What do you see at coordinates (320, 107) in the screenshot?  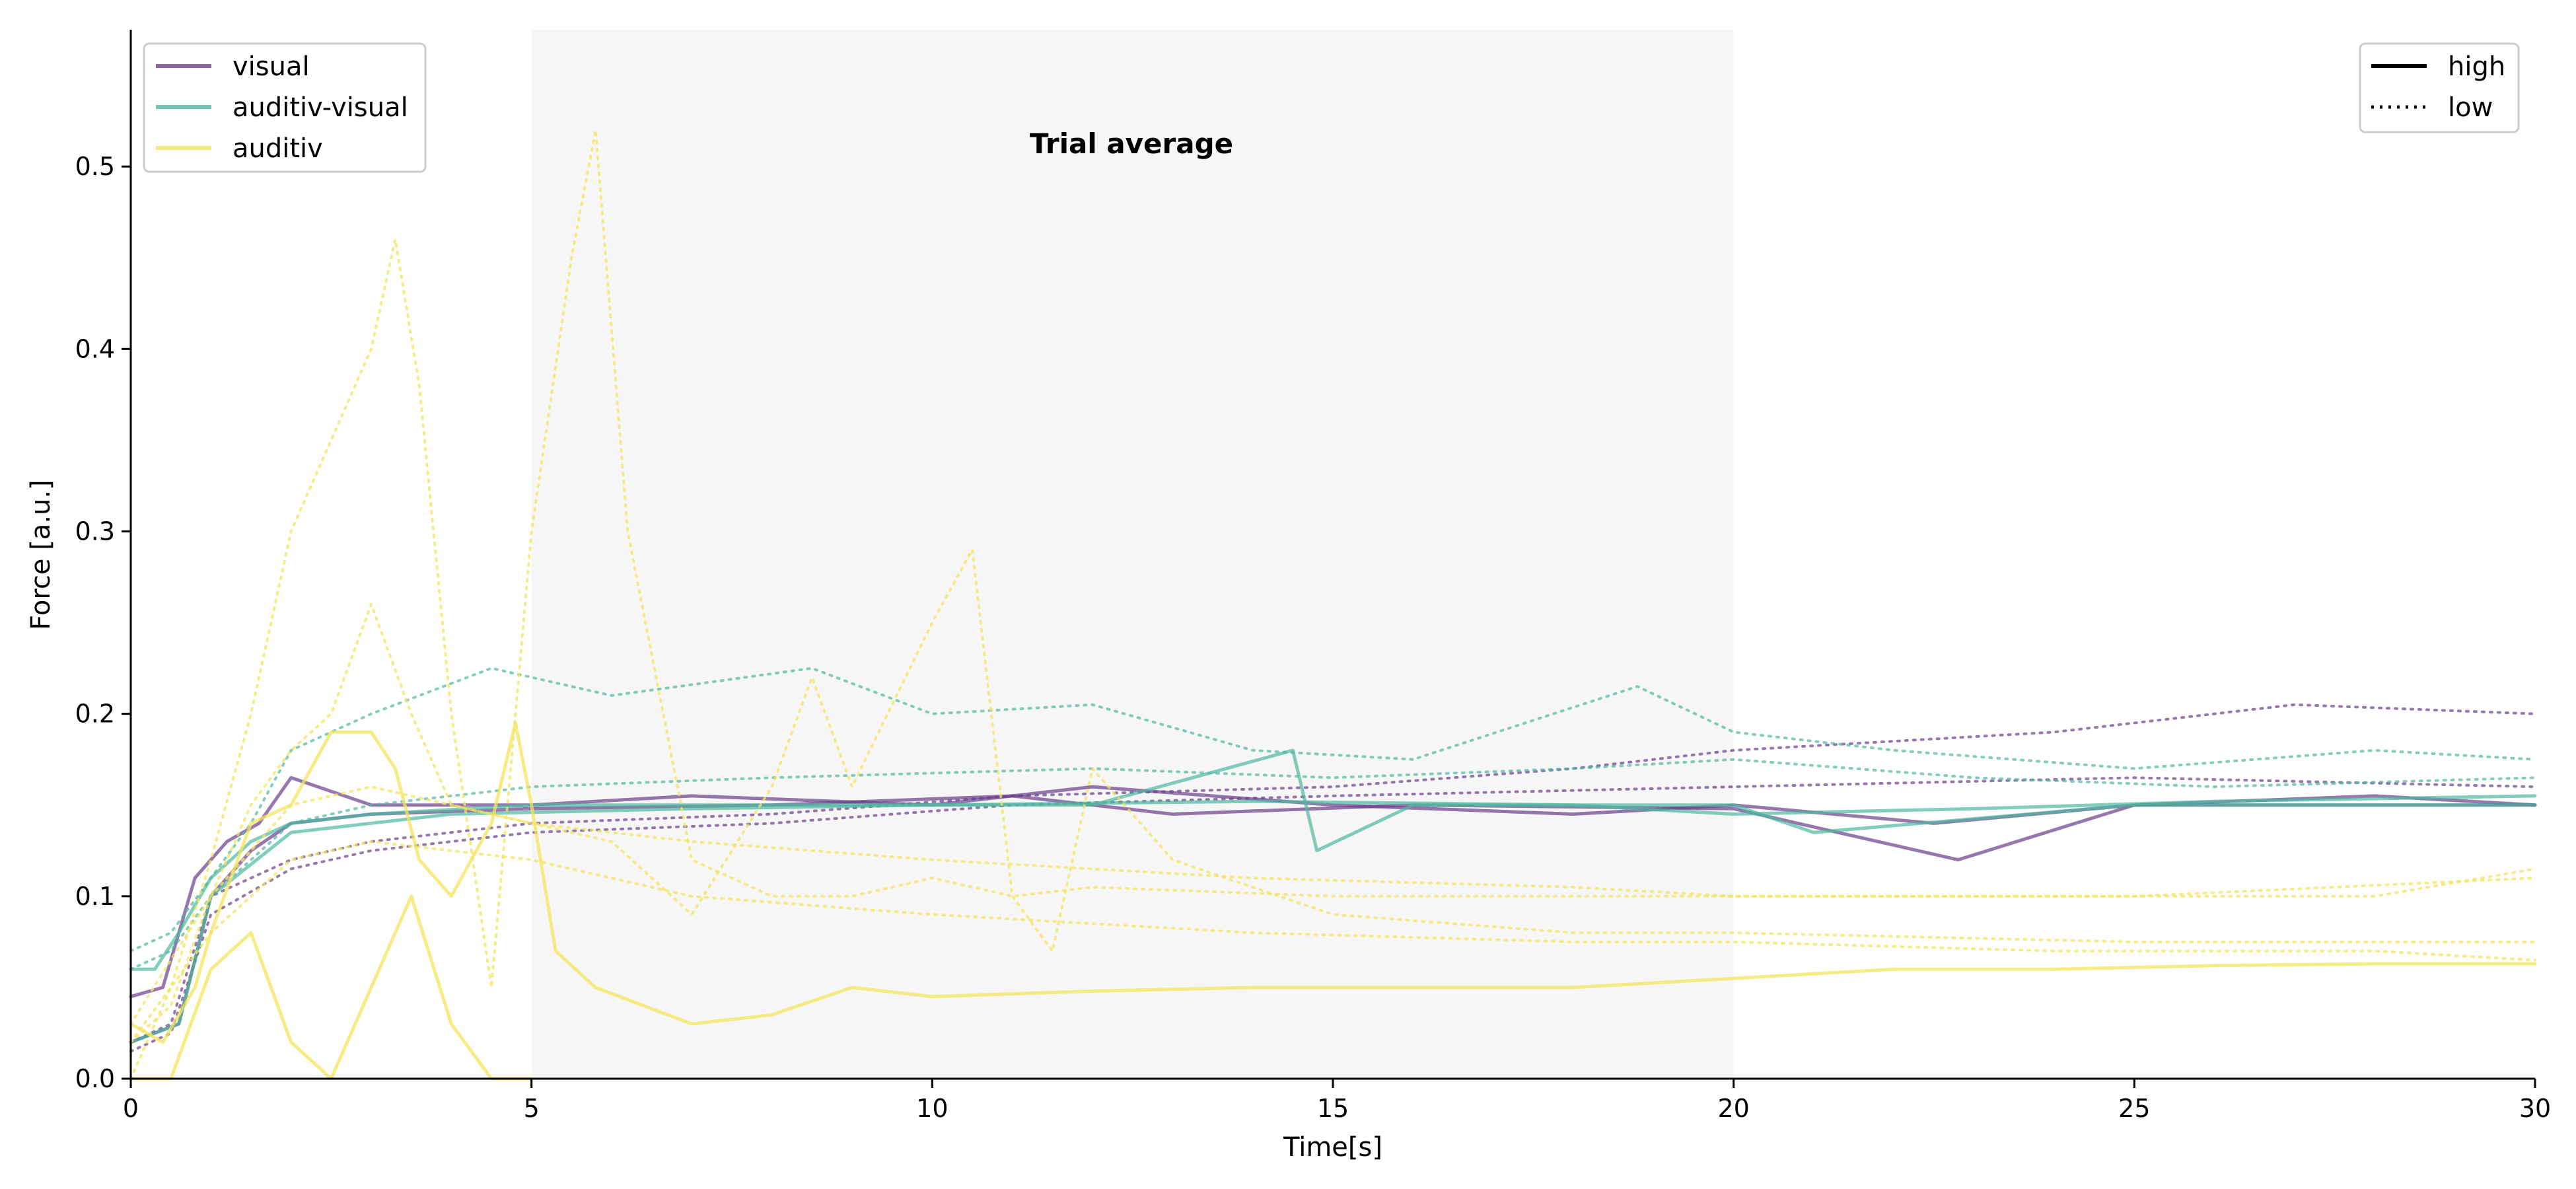 I see `legend-label-auditiv-visual: auditiv-visual` at bounding box center [320, 107].